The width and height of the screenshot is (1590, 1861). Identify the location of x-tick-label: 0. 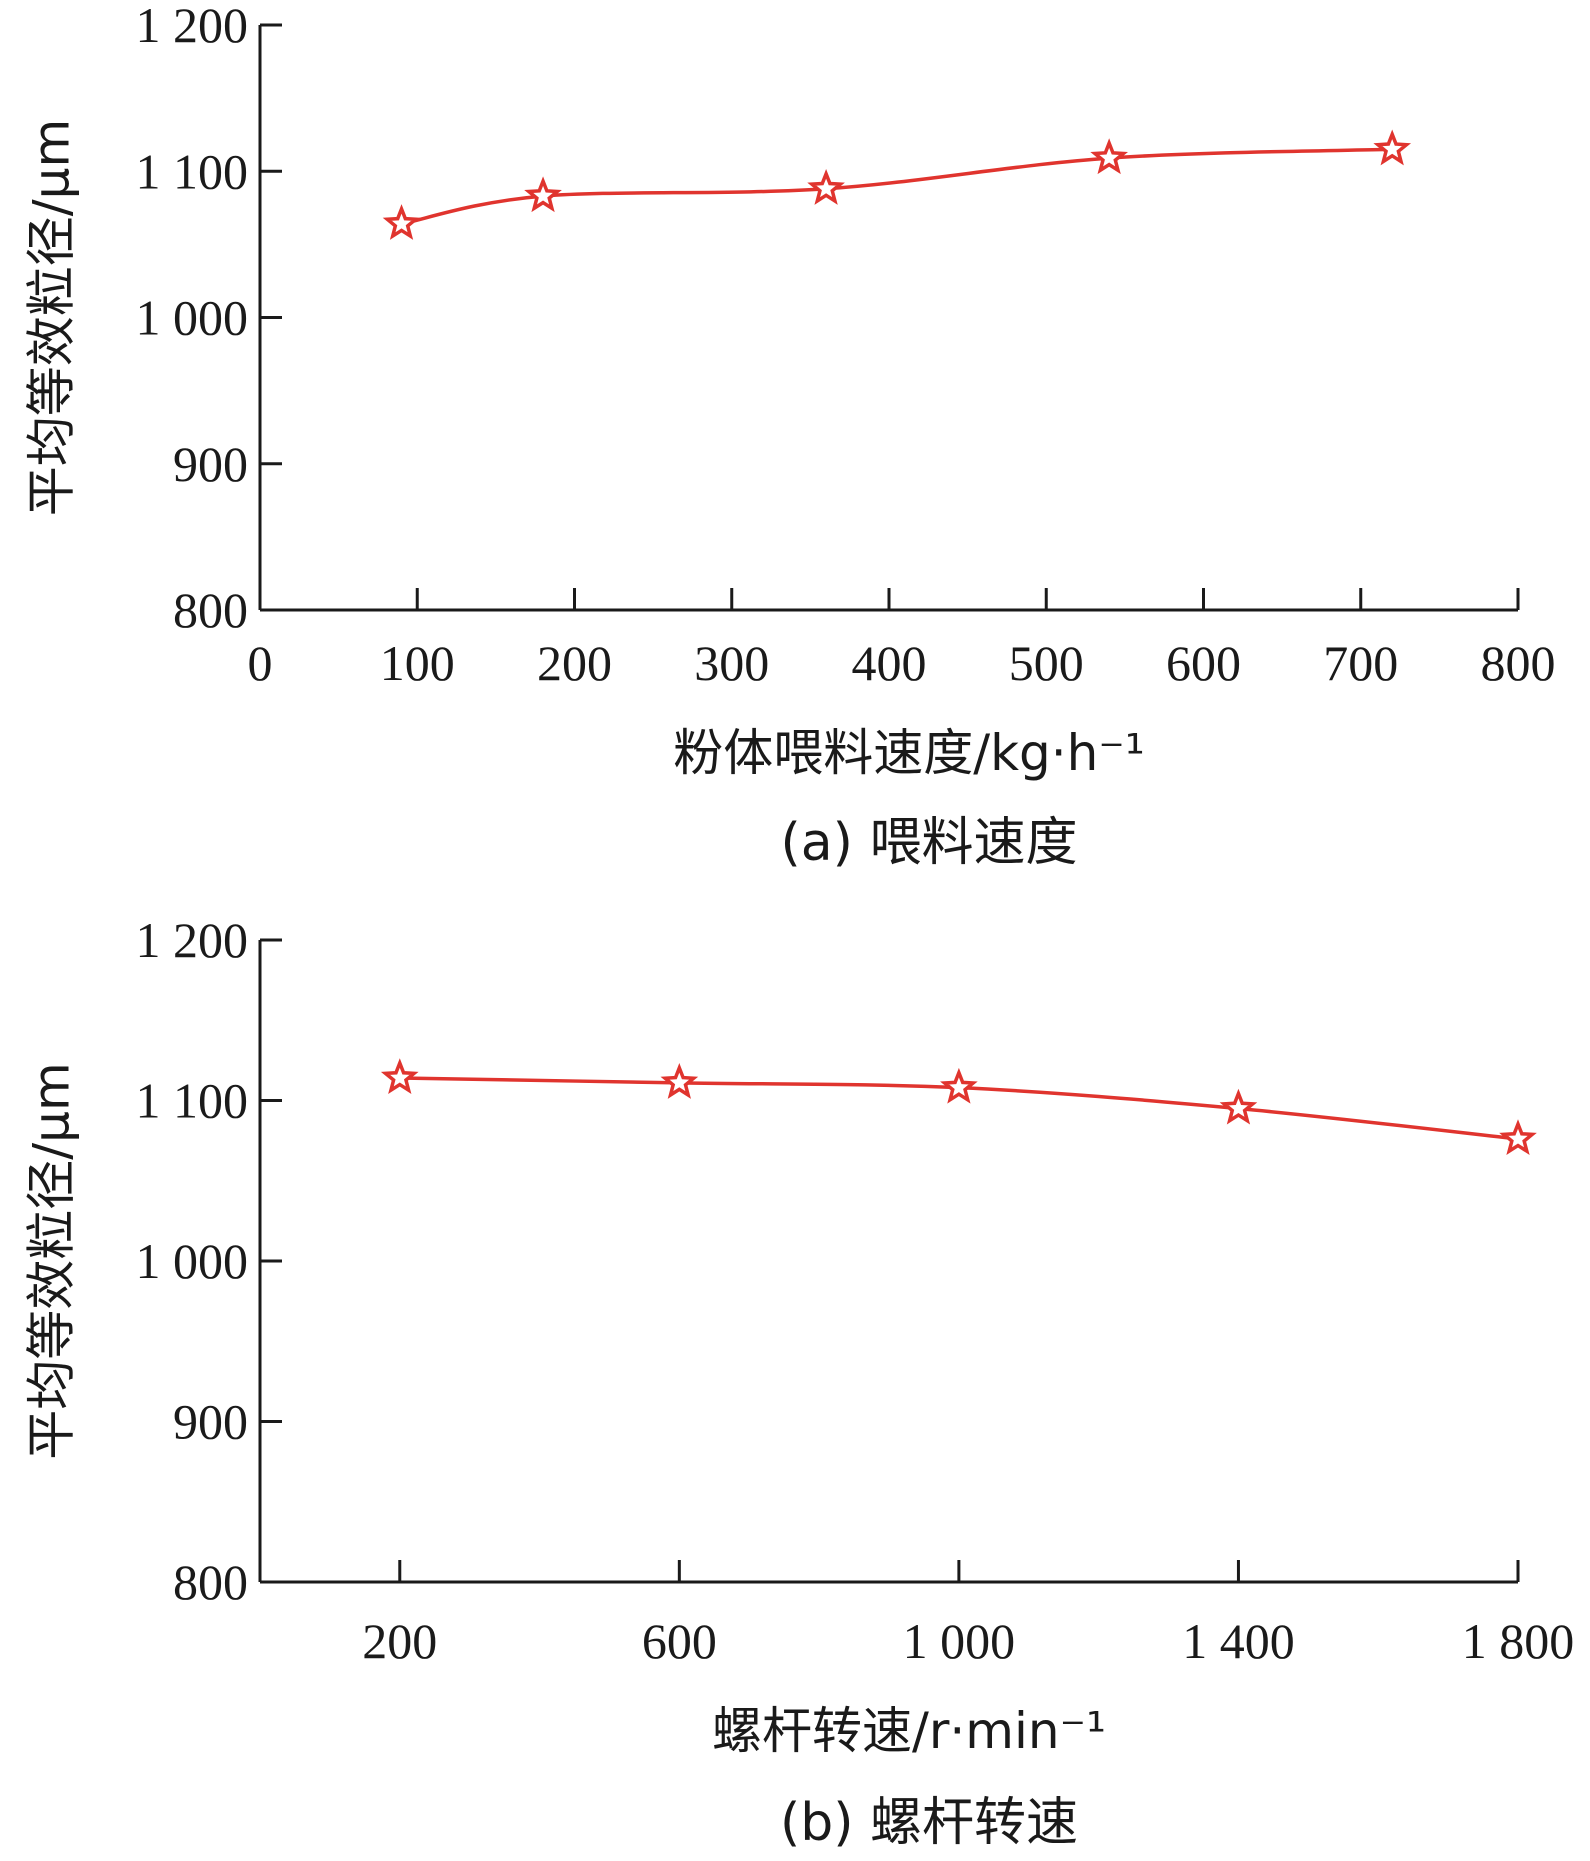
(260, 663).